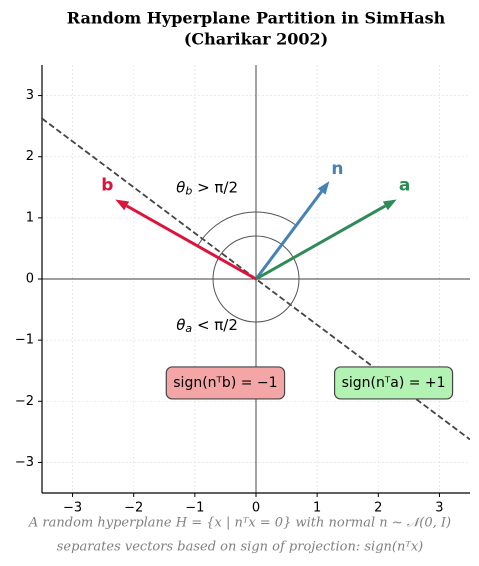 Image resolution: width=479 pixels, height=566 pixels. What do you see at coordinates (439, 508) in the screenshot?
I see `x-tick-label: 3` at bounding box center [439, 508].